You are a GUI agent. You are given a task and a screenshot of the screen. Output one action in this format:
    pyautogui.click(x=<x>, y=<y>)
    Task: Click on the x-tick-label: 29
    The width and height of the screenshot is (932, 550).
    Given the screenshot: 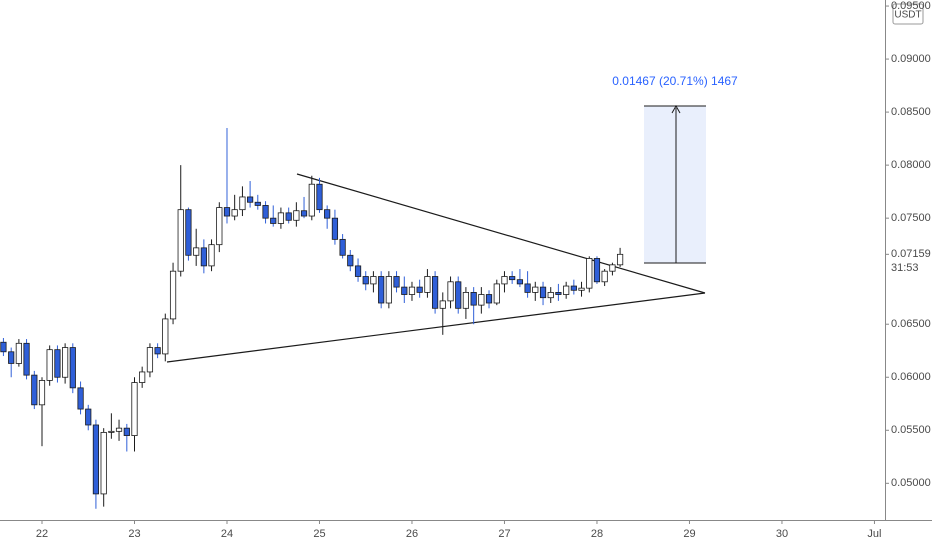 What is the action you would take?
    pyautogui.click(x=689, y=534)
    